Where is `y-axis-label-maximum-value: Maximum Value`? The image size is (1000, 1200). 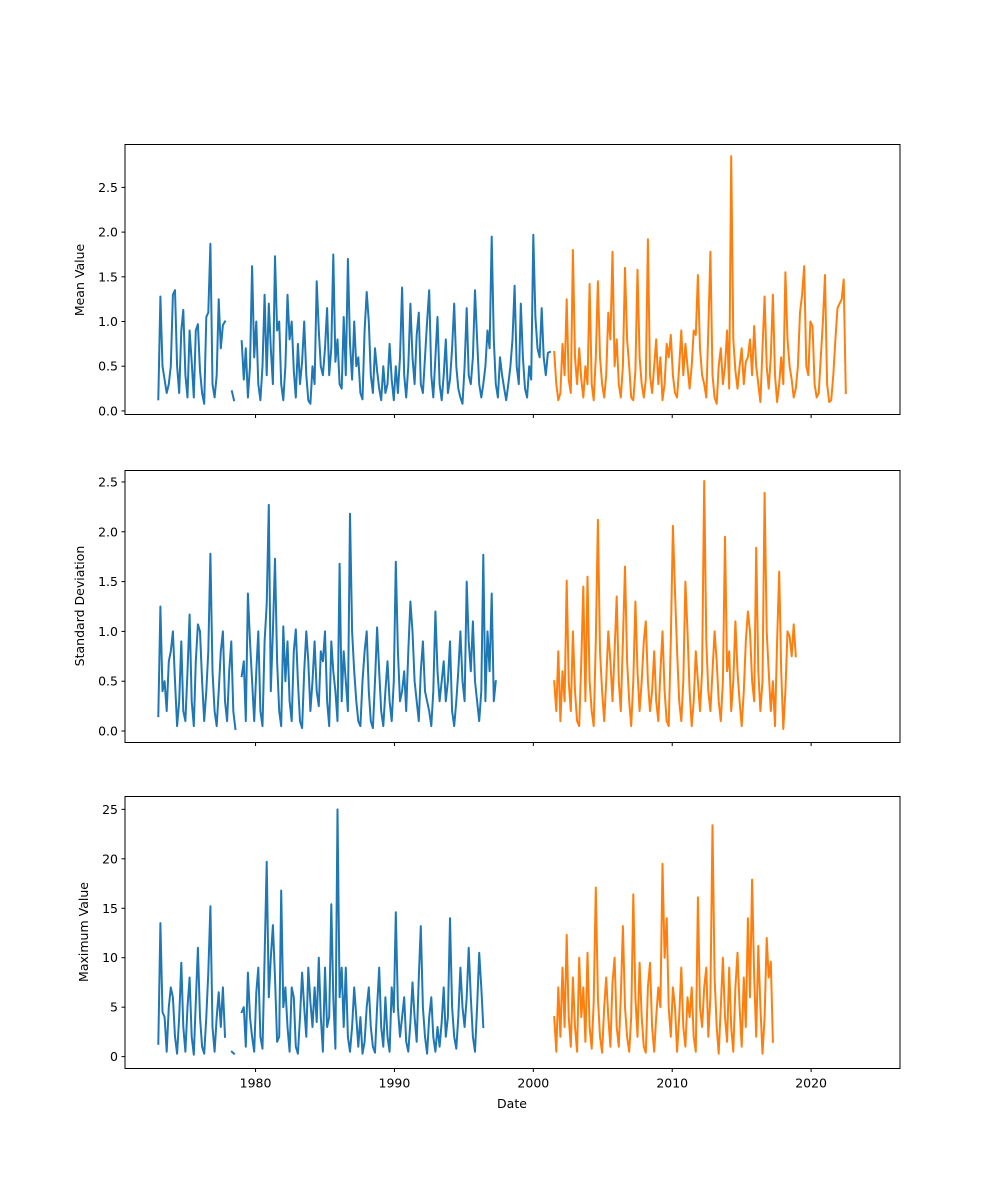 y-axis-label-maximum-value: Maximum Value is located at coordinates (83, 932).